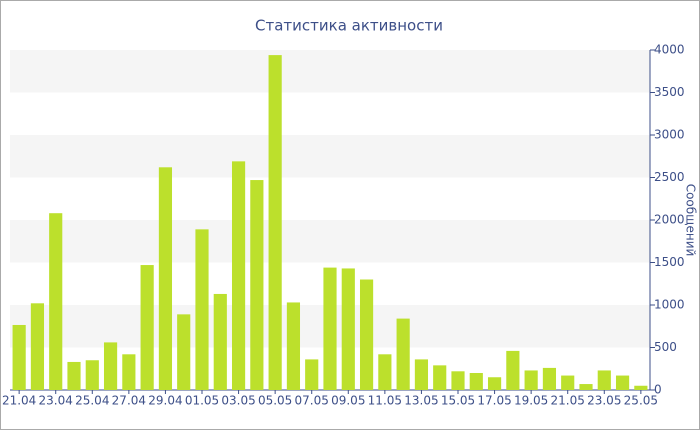 The height and width of the screenshot is (430, 700). I want to click on y-tick-label: 1500, so click(669, 262).